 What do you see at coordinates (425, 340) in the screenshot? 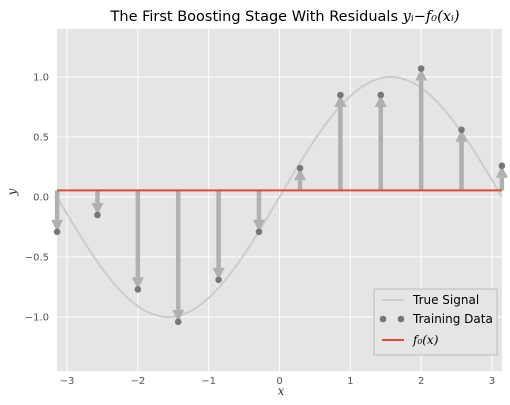
I see `legend-label-f0: f₀(x)` at bounding box center [425, 340].